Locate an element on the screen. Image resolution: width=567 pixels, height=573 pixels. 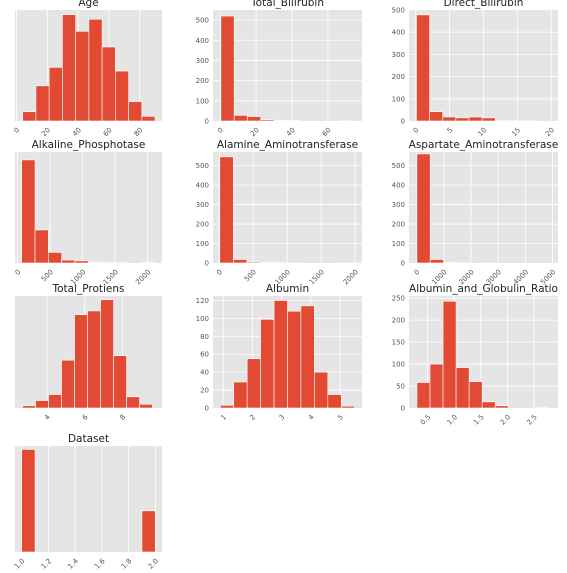
panel-title: Alkaline_Phosphotase is located at coordinates (89, 145).